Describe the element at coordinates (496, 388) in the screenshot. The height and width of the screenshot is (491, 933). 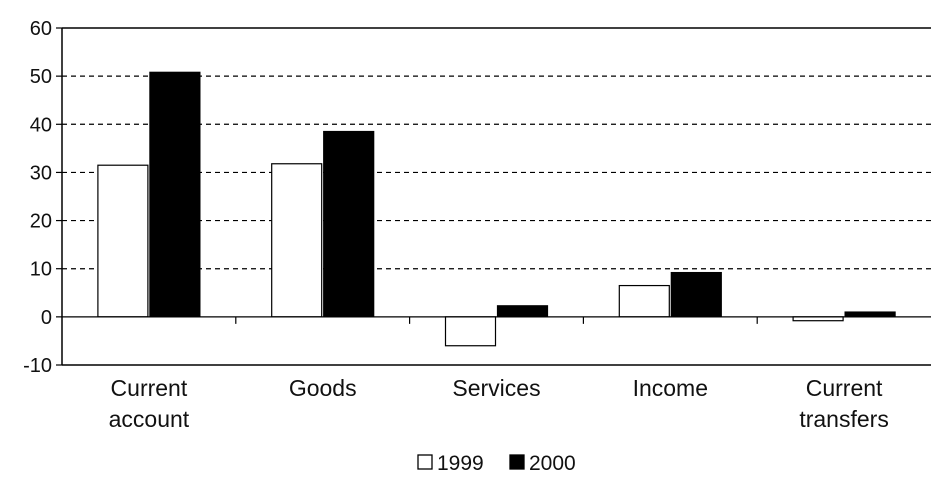
I see `category-label: Services` at that location.